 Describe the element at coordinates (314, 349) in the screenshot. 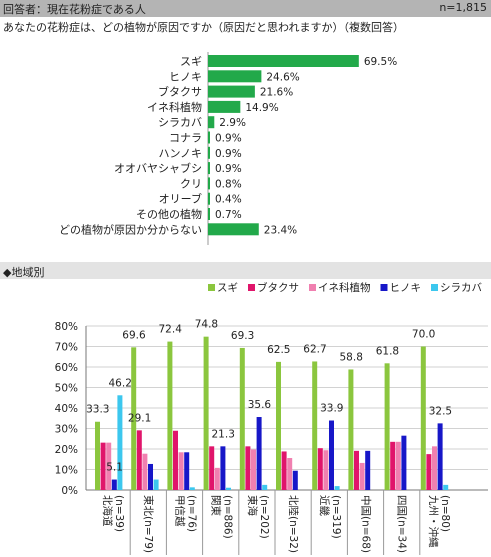

I see `data-label: 62.7` at that location.